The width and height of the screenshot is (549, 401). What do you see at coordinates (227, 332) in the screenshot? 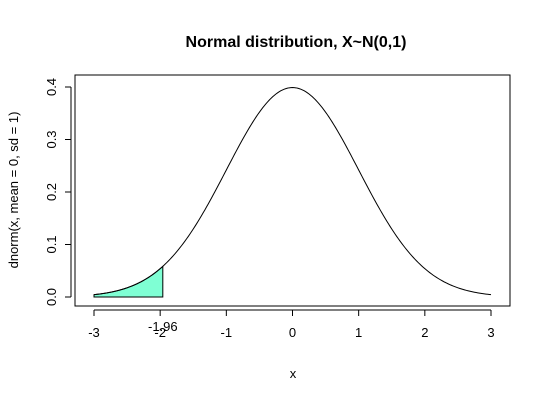
I see `x-tick-label: -1` at bounding box center [227, 332].